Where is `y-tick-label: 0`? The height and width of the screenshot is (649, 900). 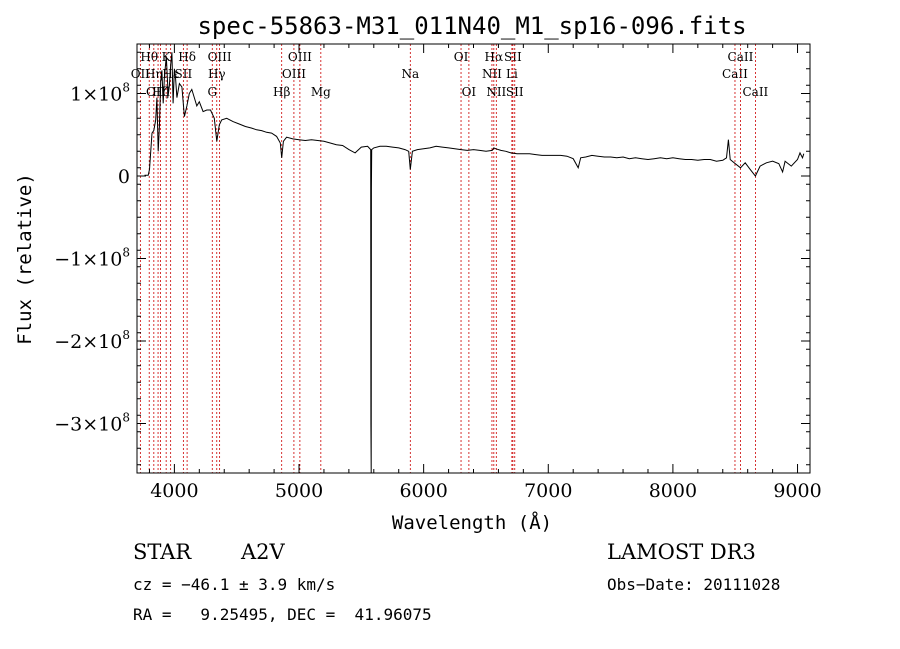 y-tick-label: 0 is located at coordinates (124, 177).